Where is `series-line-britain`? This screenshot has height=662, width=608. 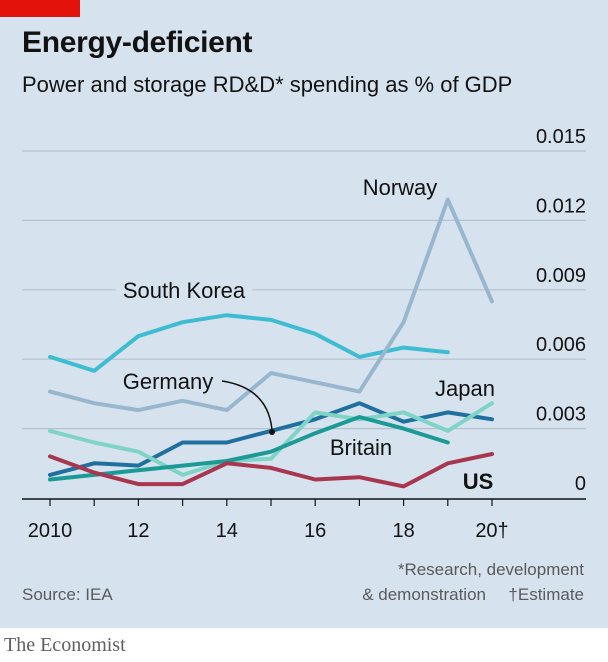
series-line-britain is located at coordinates (249, 448).